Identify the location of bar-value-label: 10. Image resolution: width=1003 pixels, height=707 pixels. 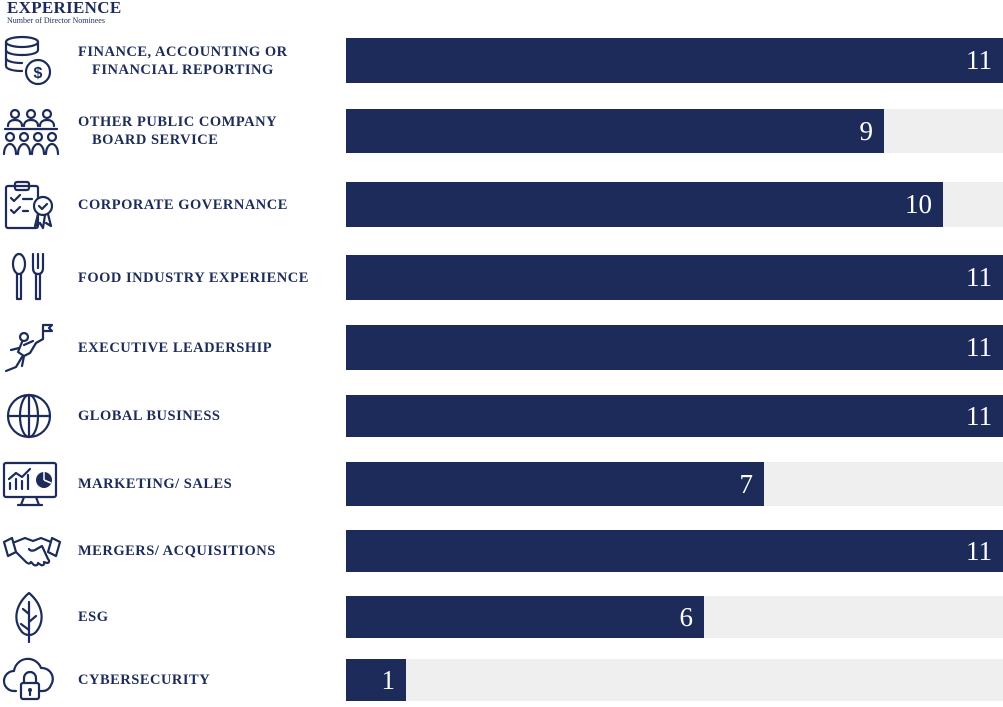
(918, 204).